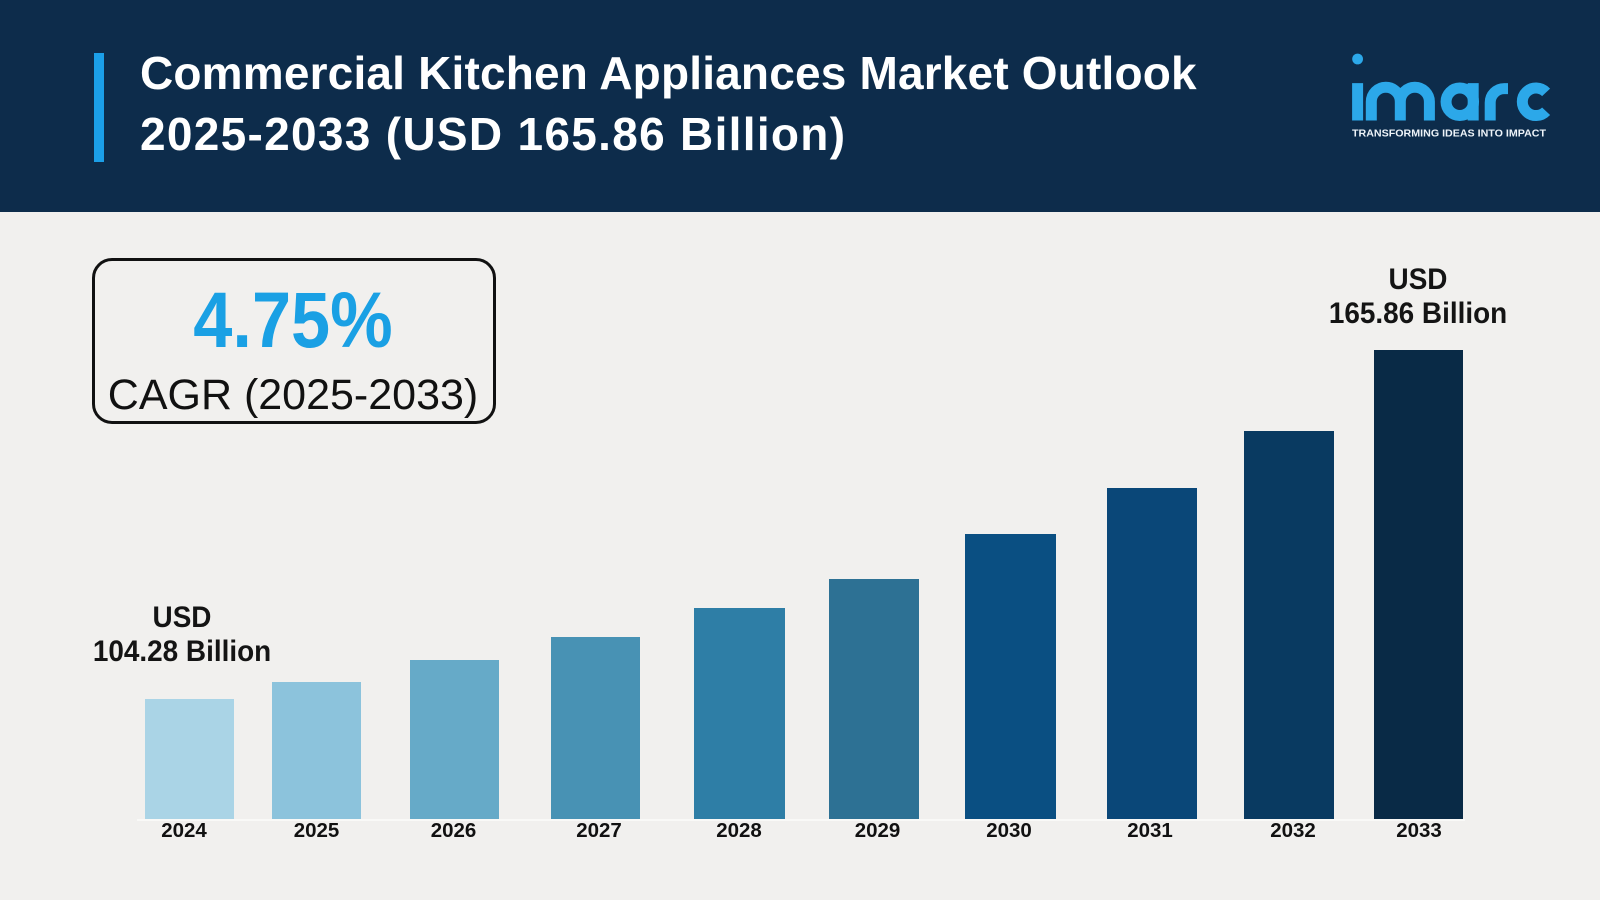 Image resolution: width=1600 pixels, height=900 pixels. I want to click on svg-text: TRANSFORMING IDEAS INTO IMPACT, so click(1449, 134).